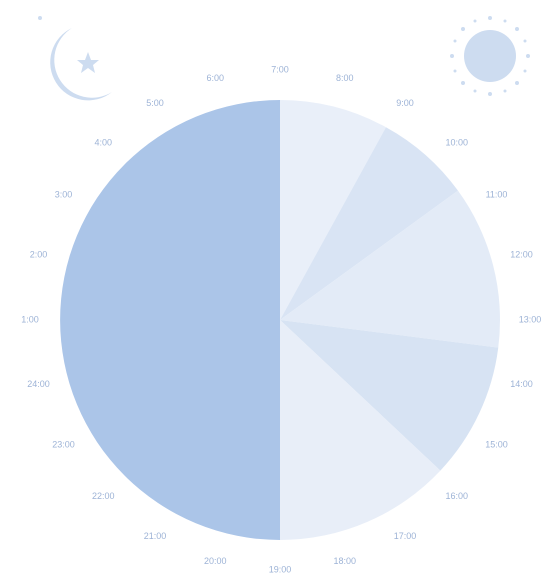  What do you see at coordinates (155, 536) in the screenshot?
I see `hour-label: 21:00` at bounding box center [155, 536].